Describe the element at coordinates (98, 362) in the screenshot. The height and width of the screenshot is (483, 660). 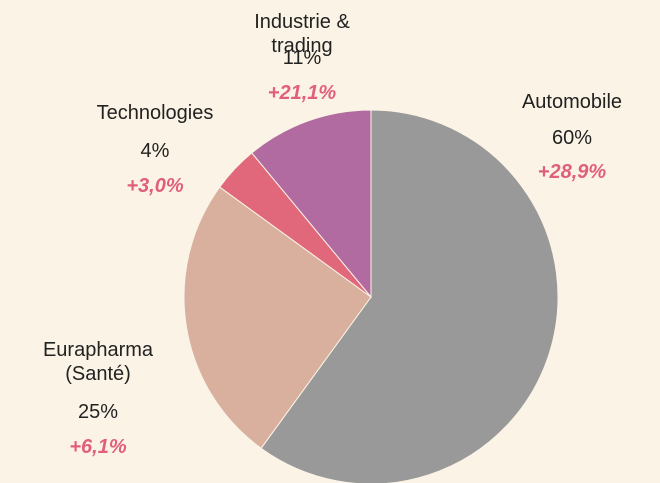
I see `category-label: Eurapharma (Santé)` at that location.